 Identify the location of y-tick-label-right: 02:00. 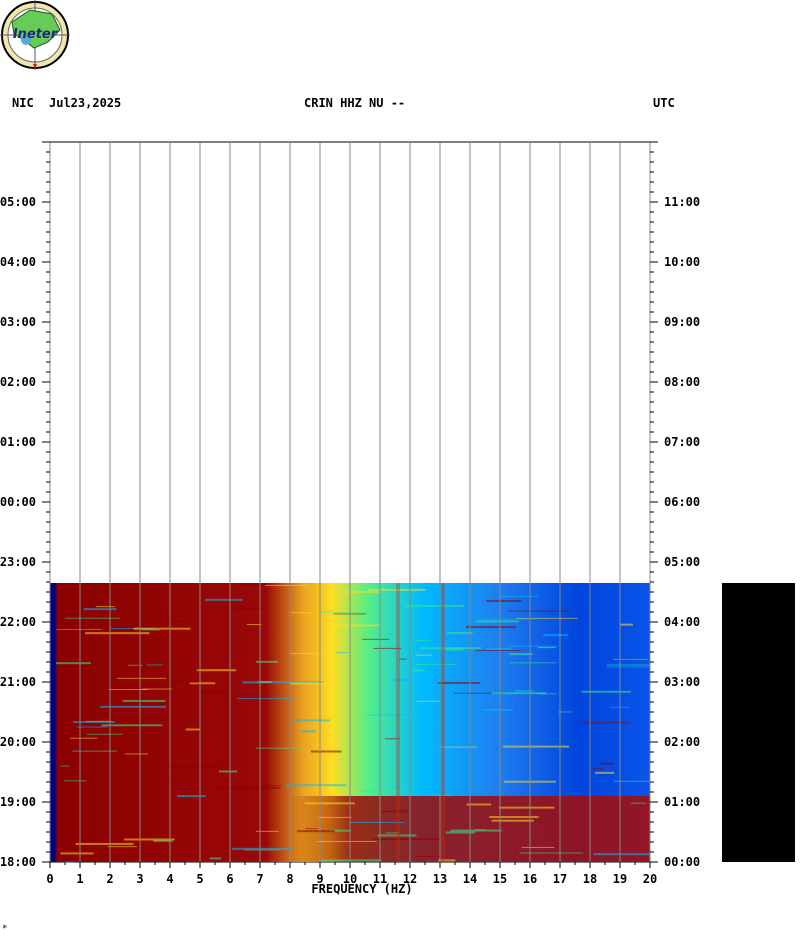
(682, 742).